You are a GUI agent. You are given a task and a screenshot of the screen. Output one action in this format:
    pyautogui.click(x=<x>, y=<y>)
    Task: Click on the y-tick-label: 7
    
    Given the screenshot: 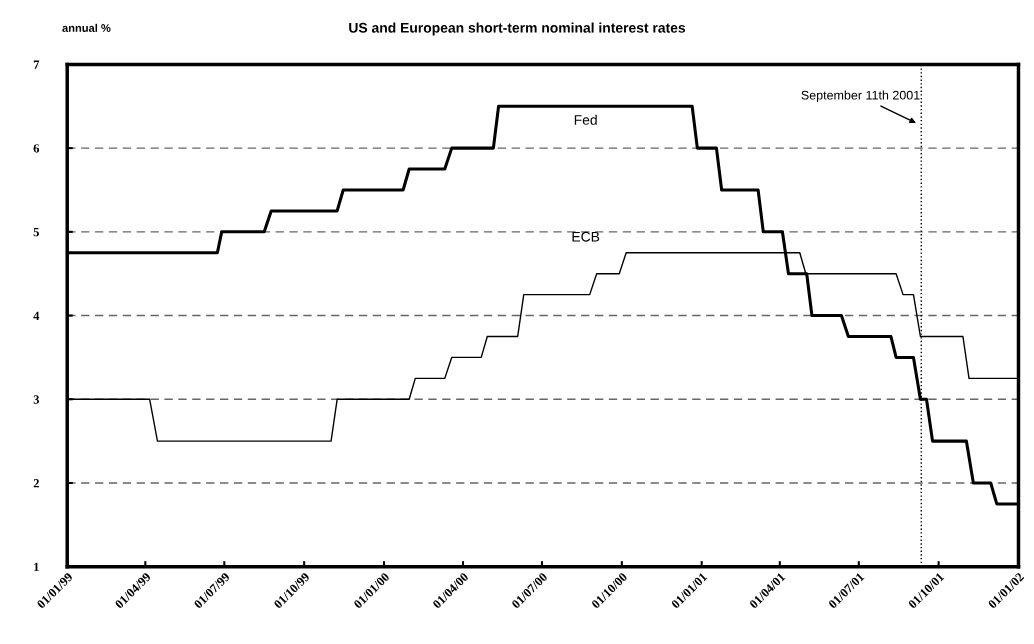 What is the action you would take?
    pyautogui.click(x=36, y=64)
    